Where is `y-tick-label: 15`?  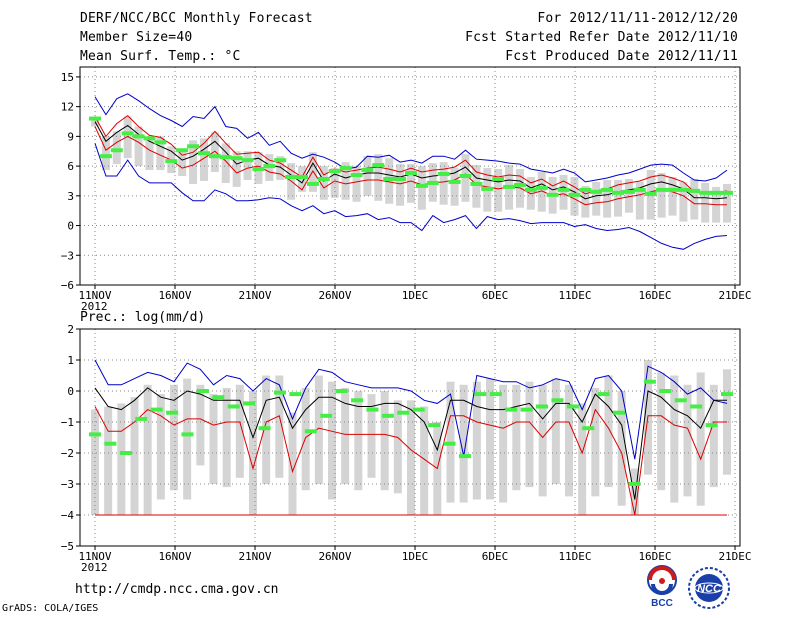
y-tick-label: 15 is located at coordinates (67, 77).